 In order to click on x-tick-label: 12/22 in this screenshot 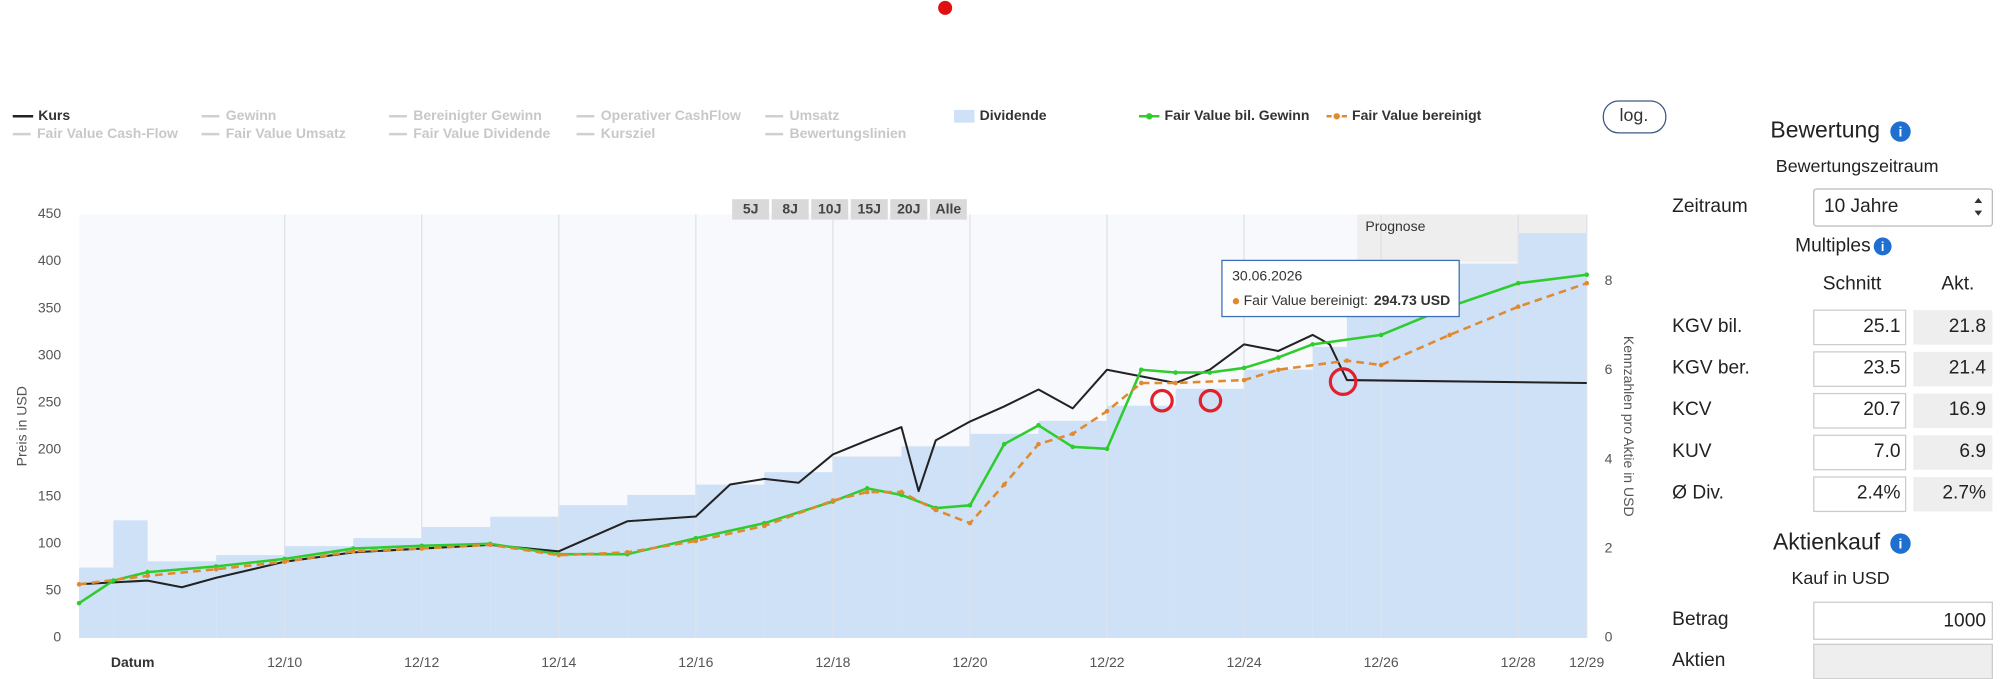, I will do `click(1106, 662)`.